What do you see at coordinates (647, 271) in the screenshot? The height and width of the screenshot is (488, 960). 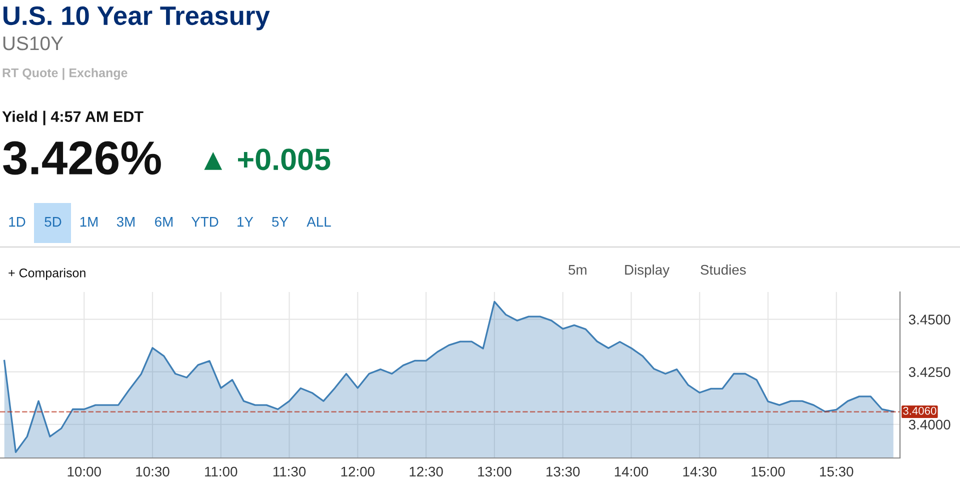 I see `text: Display` at bounding box center [647, 271].